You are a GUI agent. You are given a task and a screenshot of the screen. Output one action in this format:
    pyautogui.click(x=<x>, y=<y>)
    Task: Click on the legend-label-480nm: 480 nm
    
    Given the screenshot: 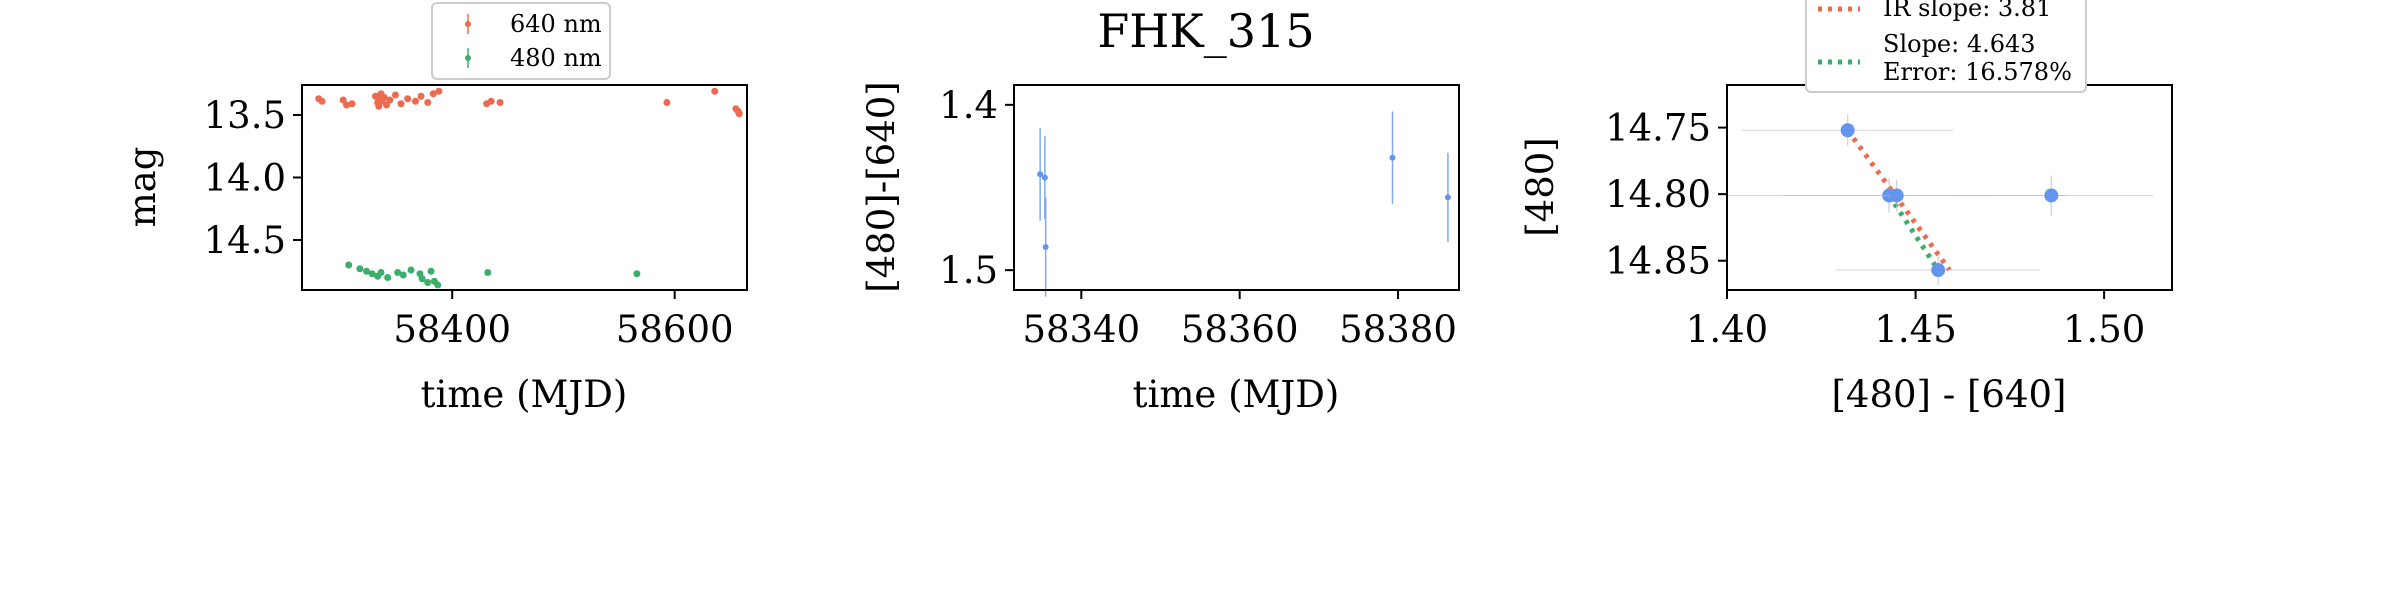 What is the action you would take?
    pyautogui.click(x=556, y=58)
    